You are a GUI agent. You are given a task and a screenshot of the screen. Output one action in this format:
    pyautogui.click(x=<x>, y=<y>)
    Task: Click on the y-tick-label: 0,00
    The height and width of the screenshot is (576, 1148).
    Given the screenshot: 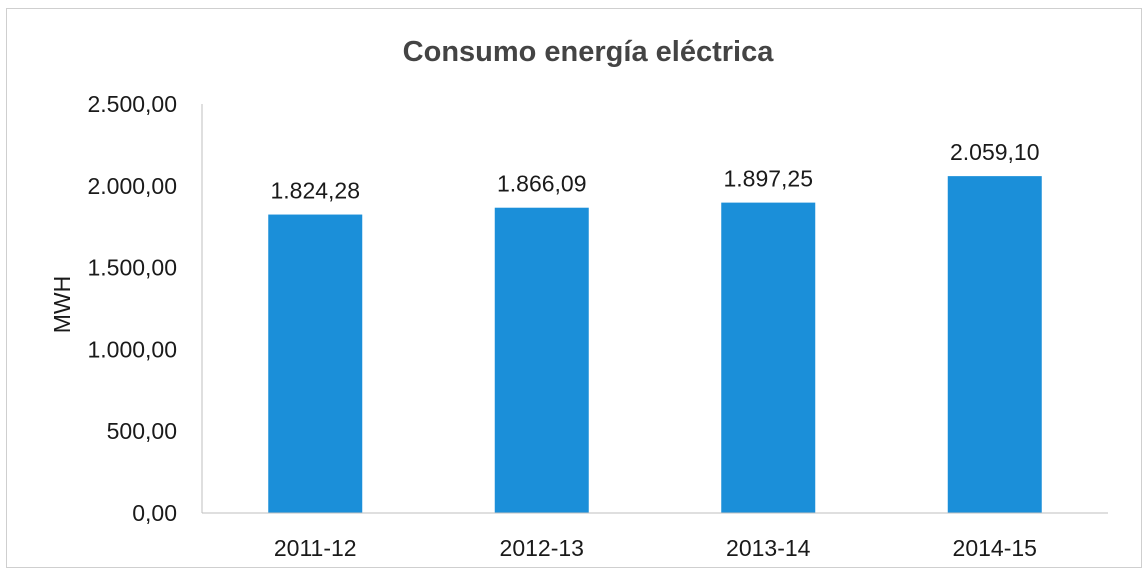 What is the action you would take?
    pyautogui.click(x=154, y=513)
    